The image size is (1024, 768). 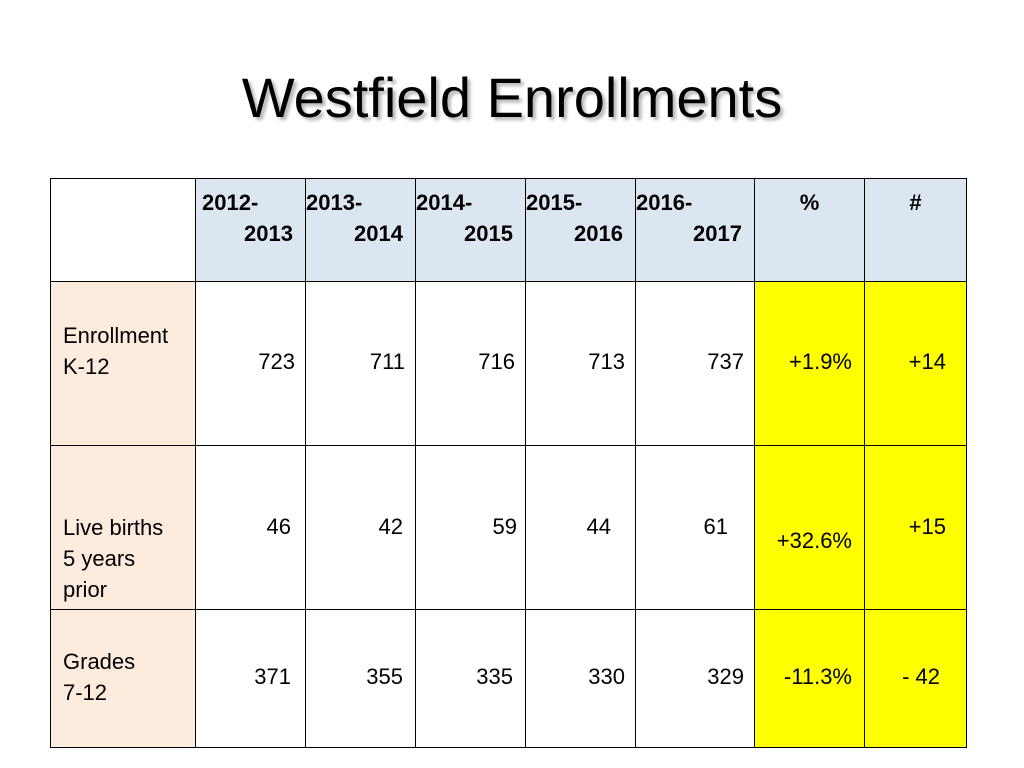 I want to click on cell-value: 44, so click(x=598, y=526).